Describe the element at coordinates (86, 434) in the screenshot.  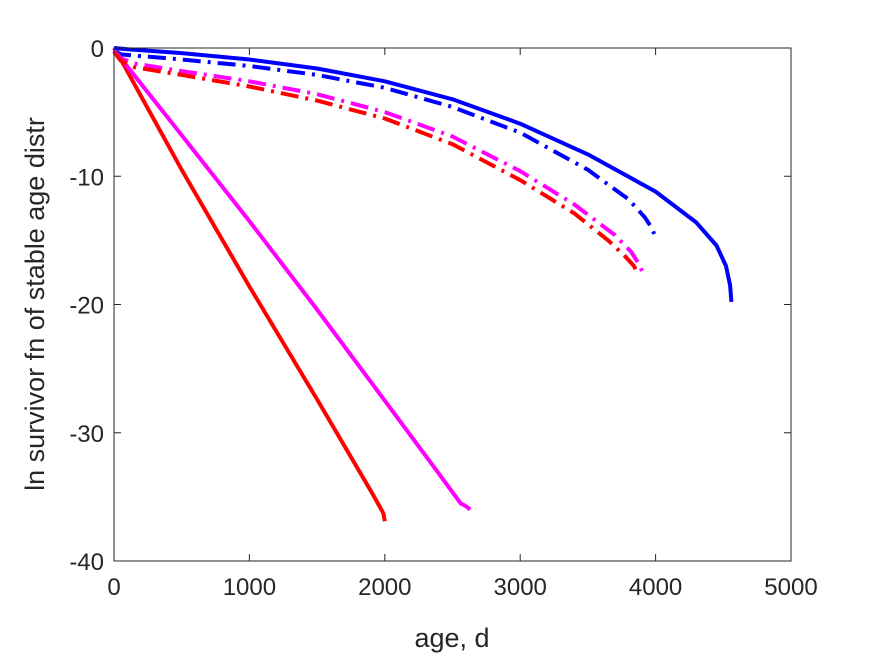
I see `y-tick-label: -30` at that location.